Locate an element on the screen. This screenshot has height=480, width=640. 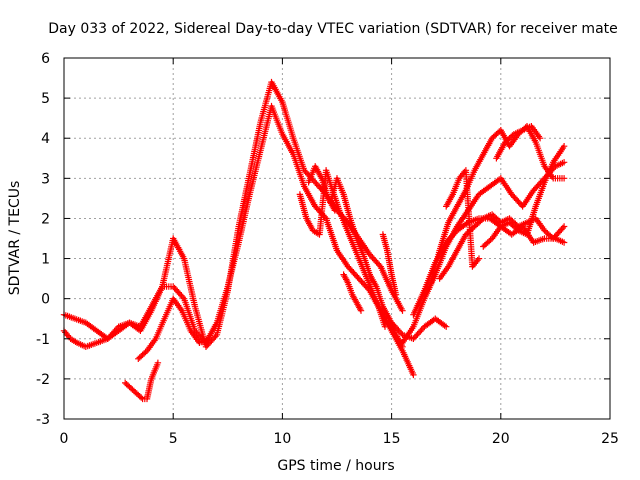
x-tick-label: 20 is located at coordinates (501, 439).